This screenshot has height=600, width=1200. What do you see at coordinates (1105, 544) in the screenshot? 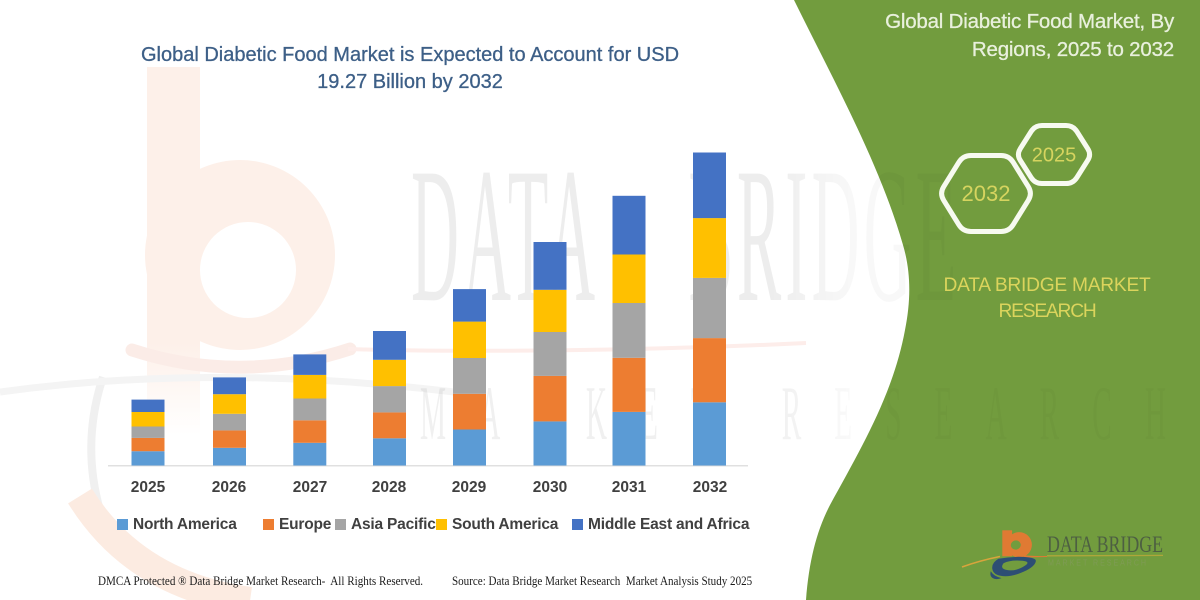
I see `svg-text: DATA BRIDGE` at bounding box center [1105, 544].